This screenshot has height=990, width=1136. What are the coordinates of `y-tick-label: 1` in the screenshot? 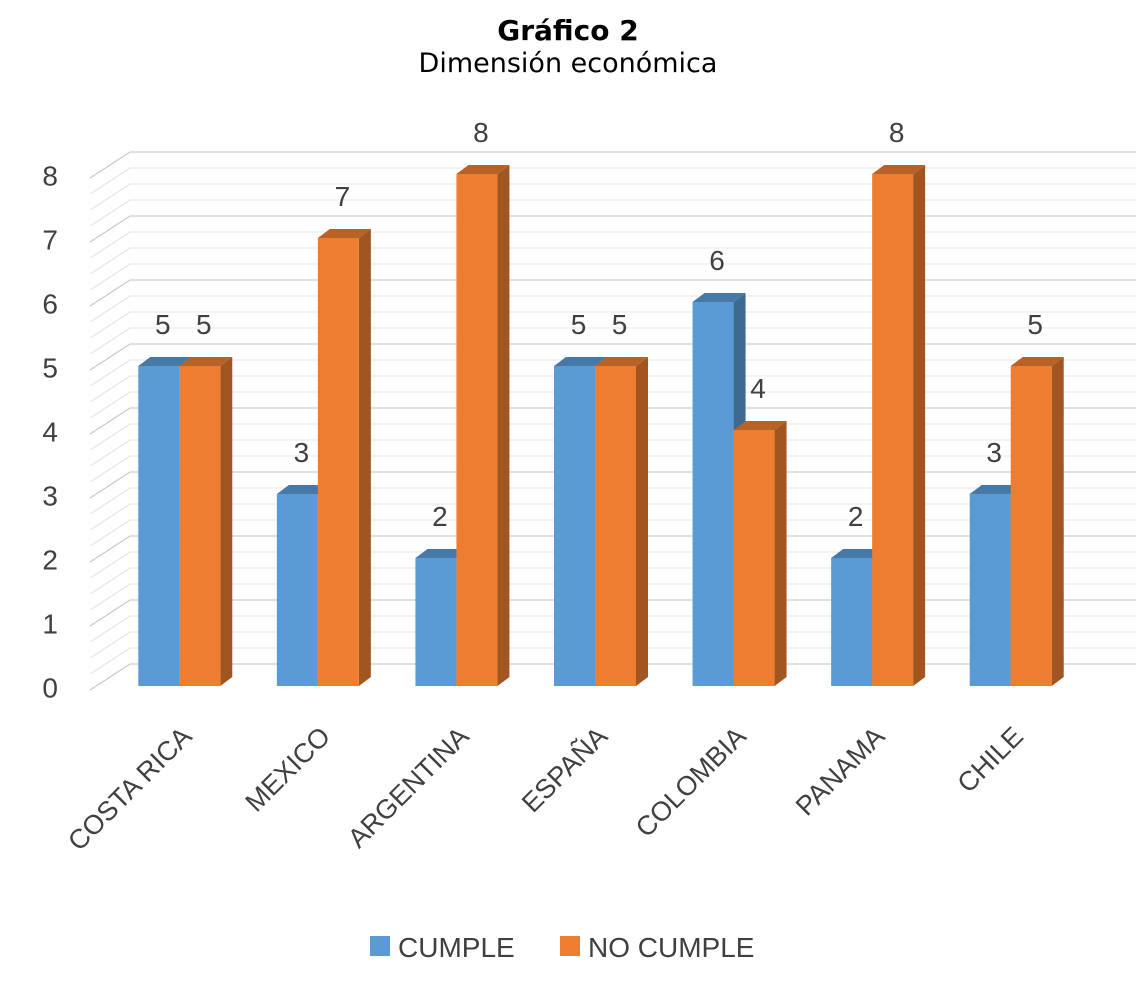 It's located at (50, 623).